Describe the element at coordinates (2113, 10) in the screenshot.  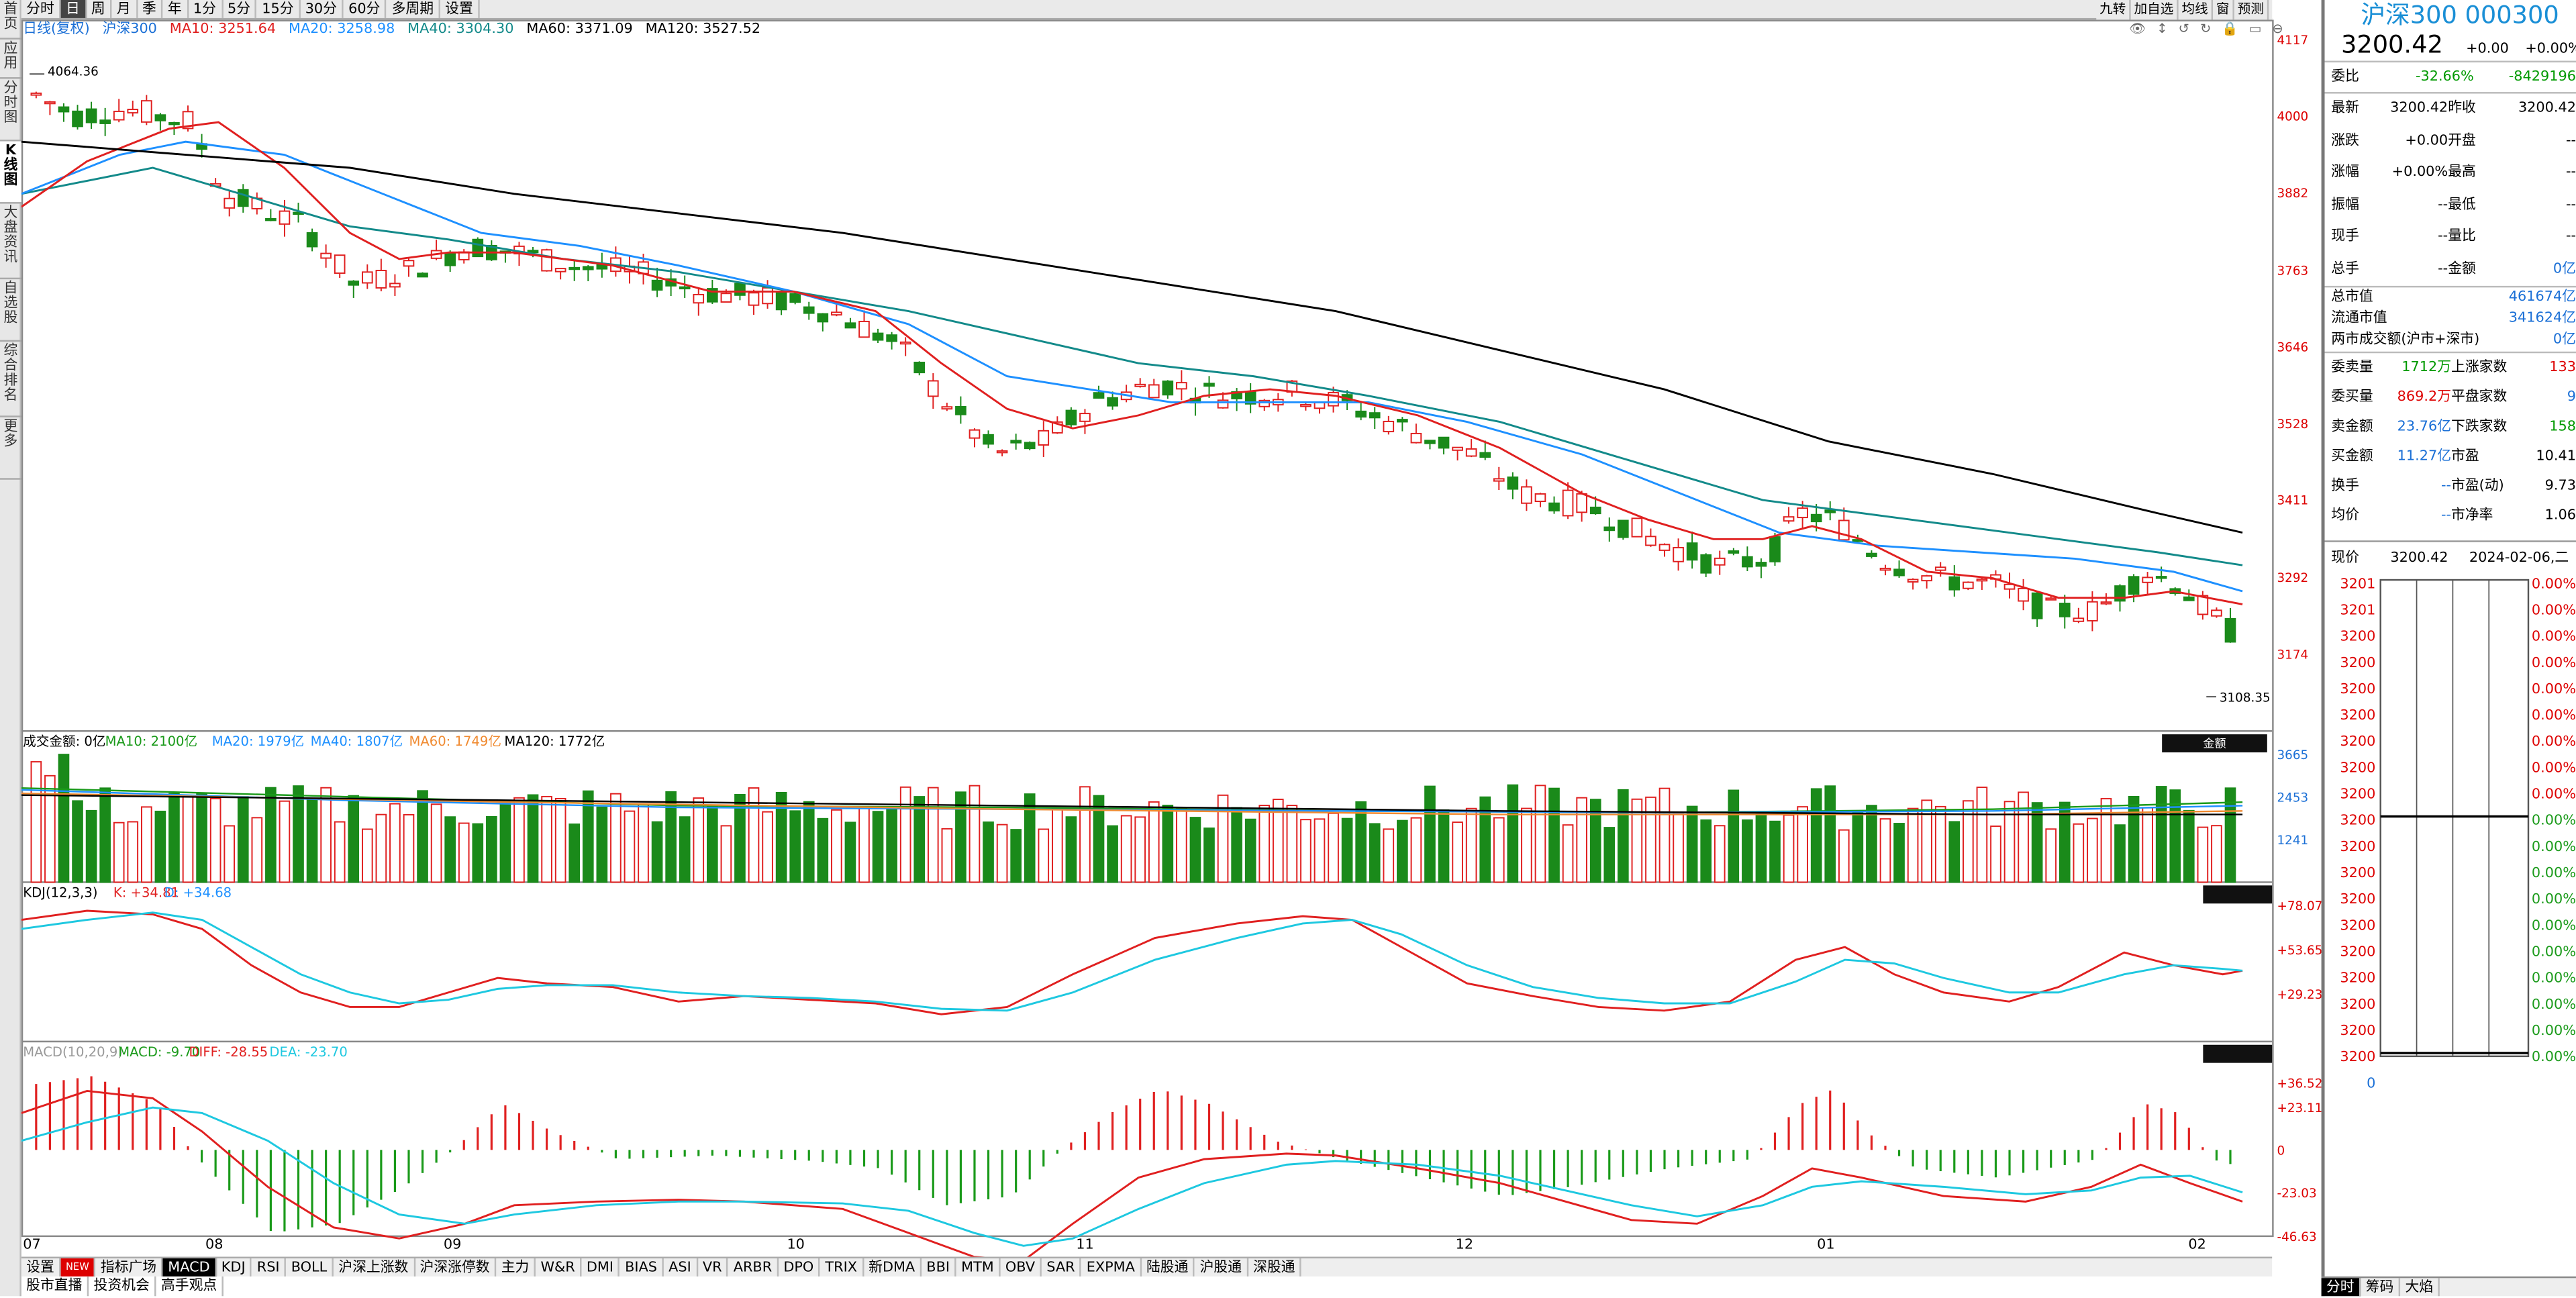
I see `toolbar-btn-0: 九转` at that location.